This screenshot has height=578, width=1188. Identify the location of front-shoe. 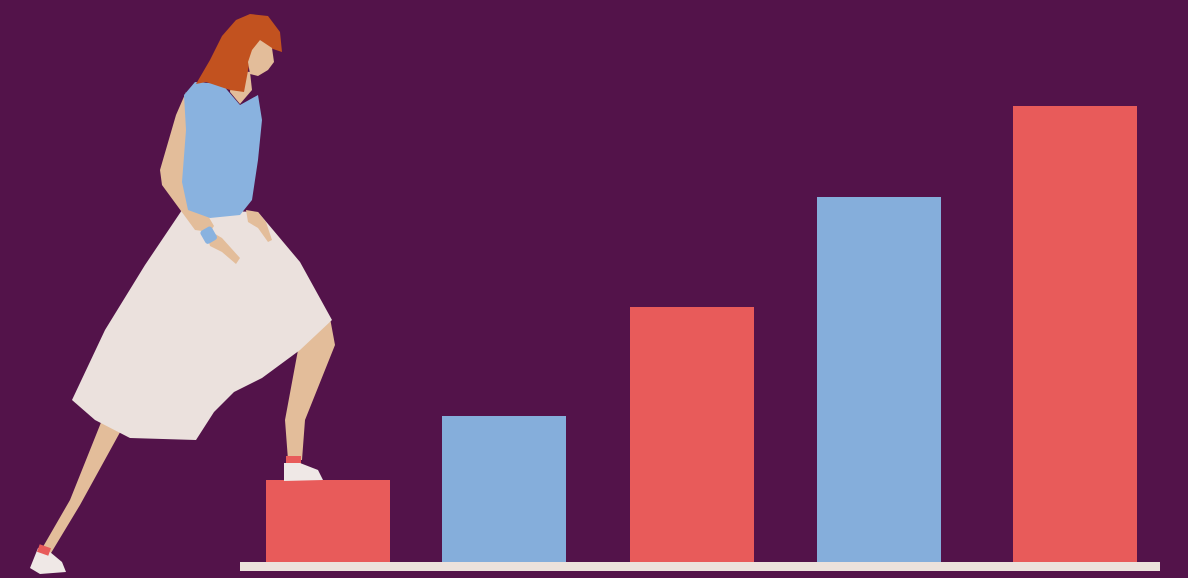
(303, 472).